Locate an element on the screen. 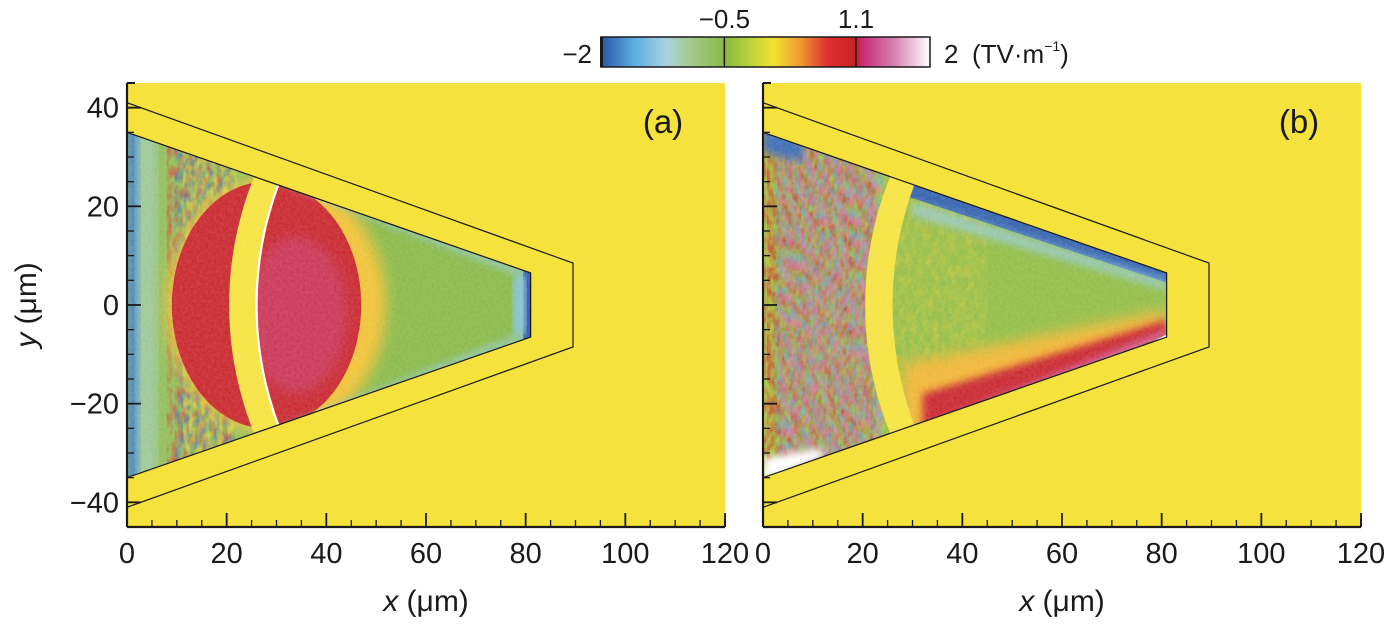 This screenshot has height=626, width=1400. y-tick-label: 0 is located at coordinates (111, 306).